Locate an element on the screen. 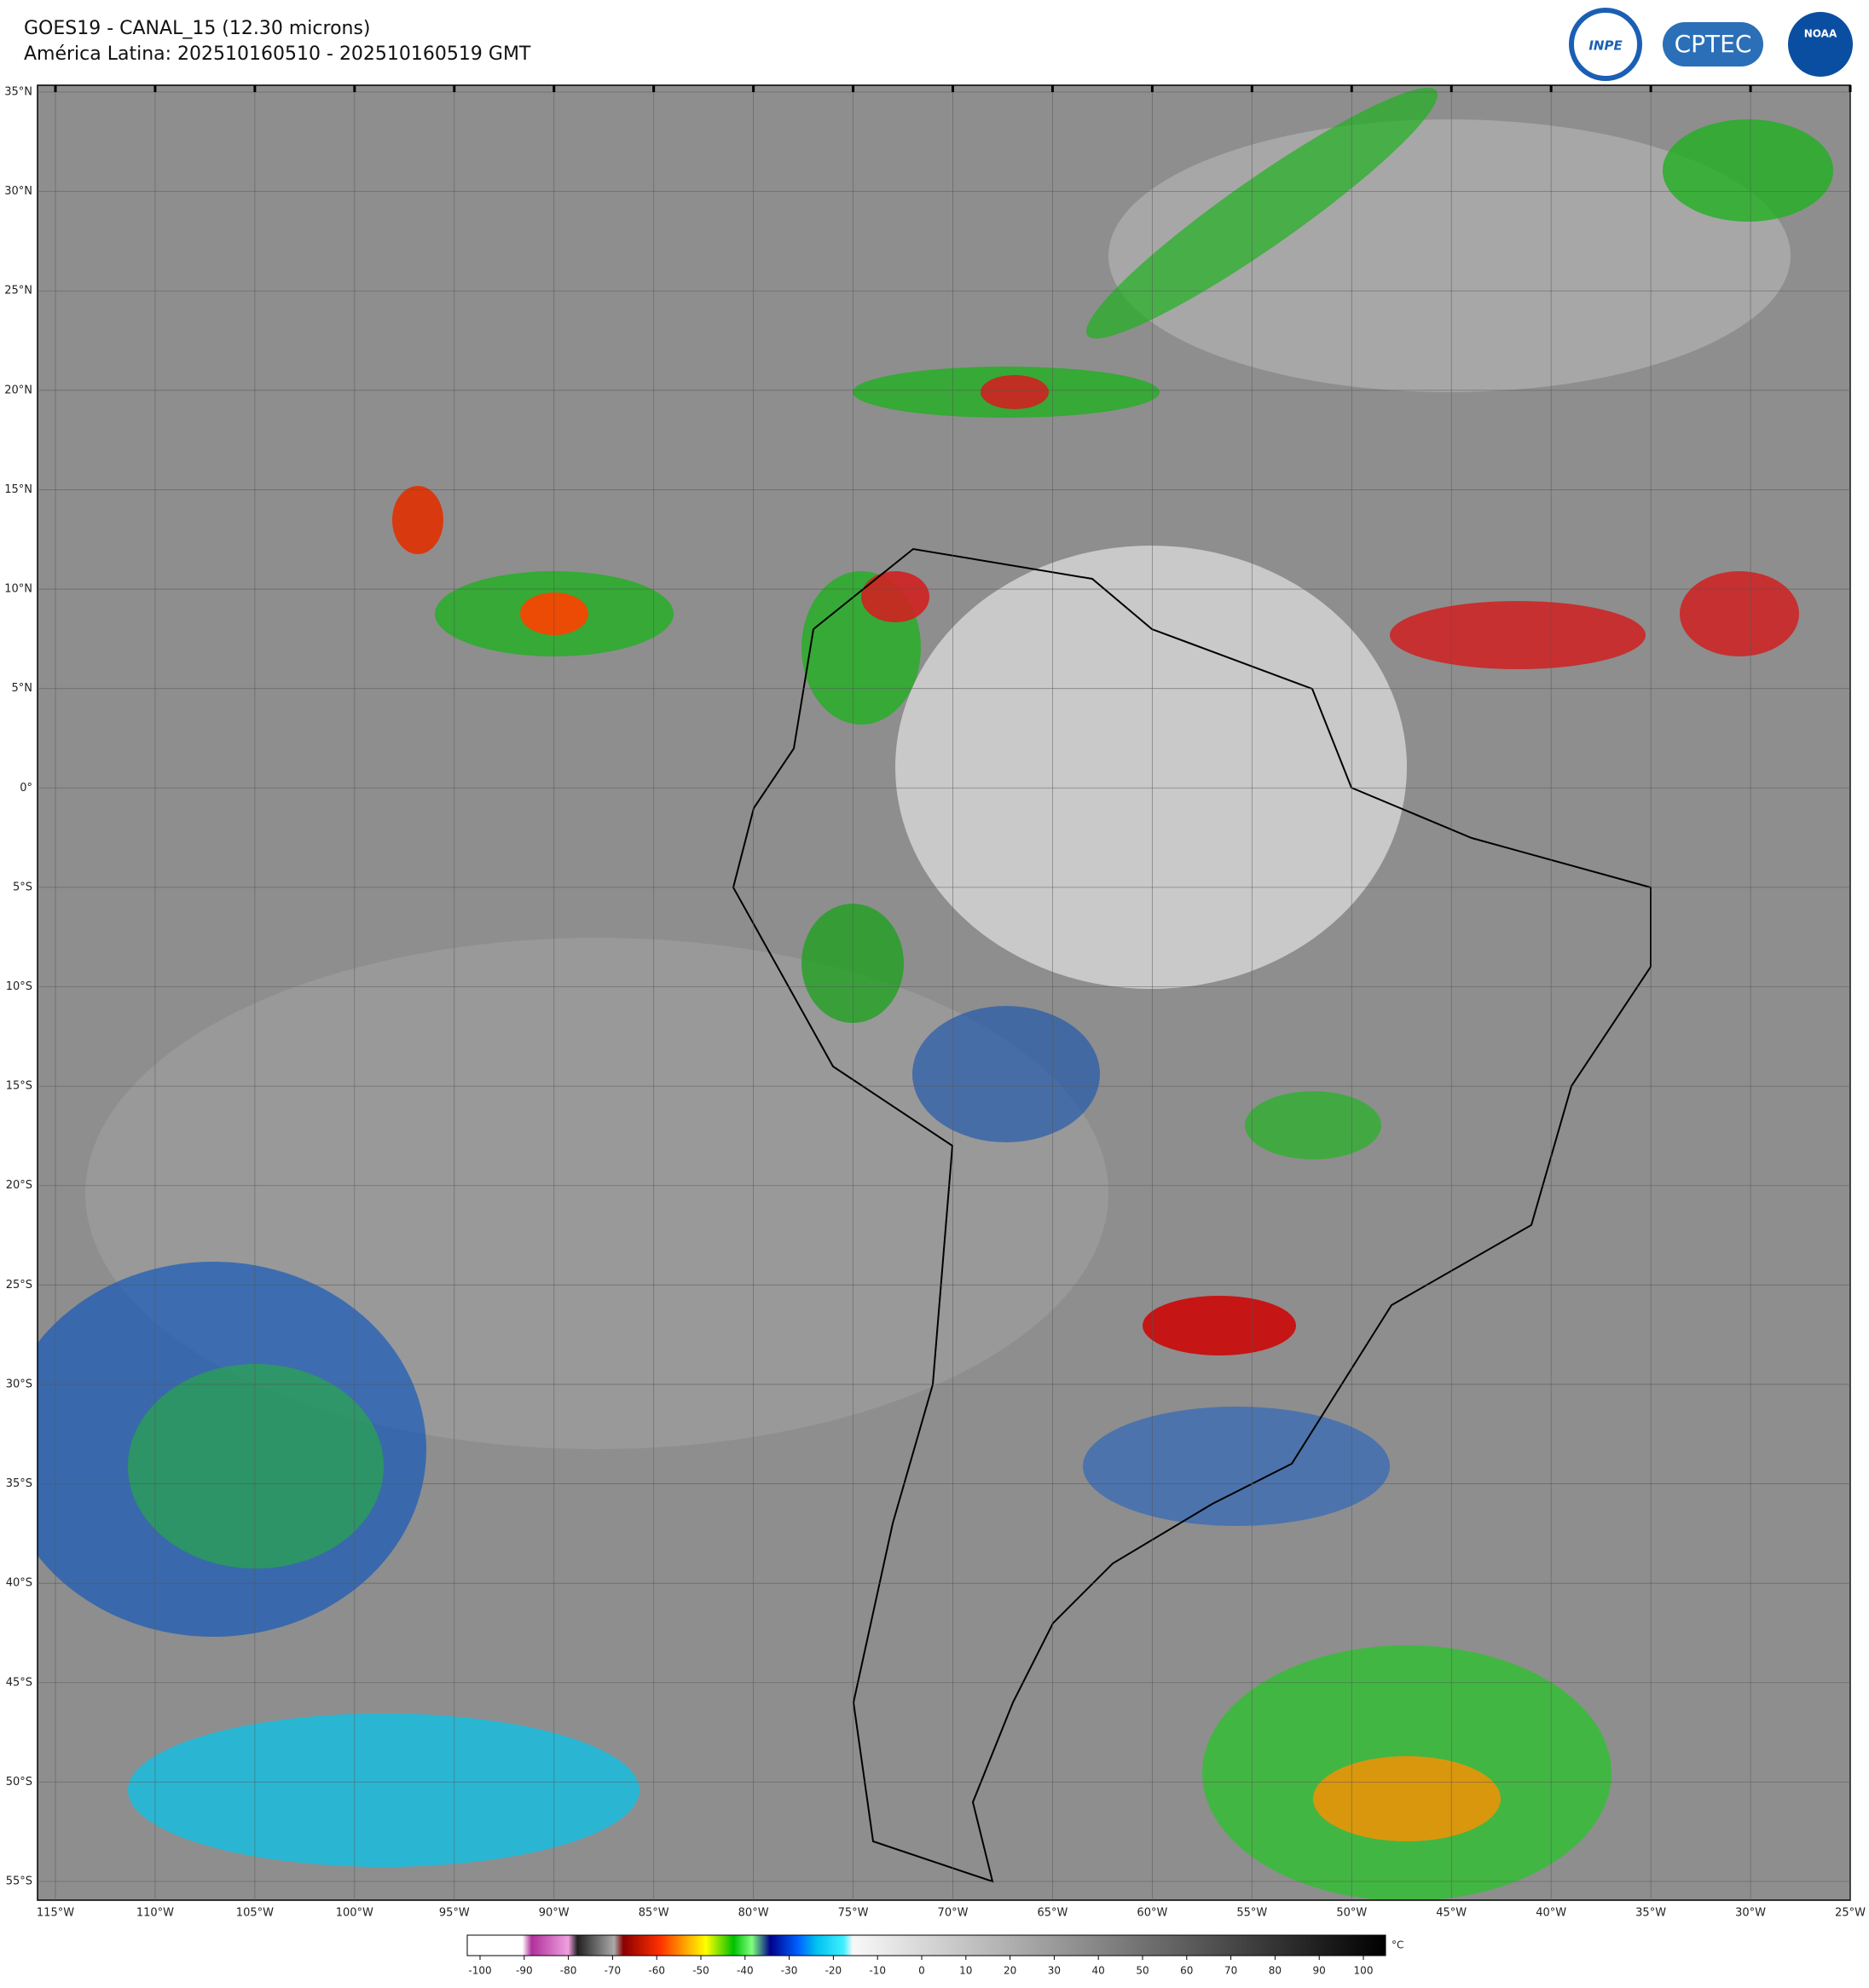 The image size is (1869, 1988). lat-label: 30°N is located at coordinates (18, 191).